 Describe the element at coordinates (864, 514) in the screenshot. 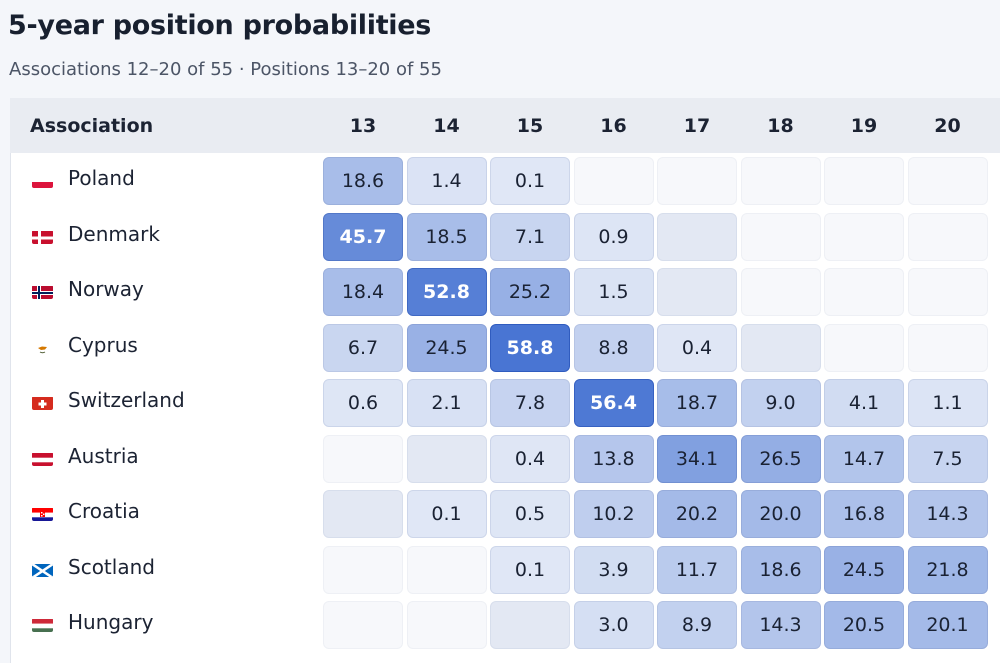

I see `heatmap-cell: 16.8` at that location.